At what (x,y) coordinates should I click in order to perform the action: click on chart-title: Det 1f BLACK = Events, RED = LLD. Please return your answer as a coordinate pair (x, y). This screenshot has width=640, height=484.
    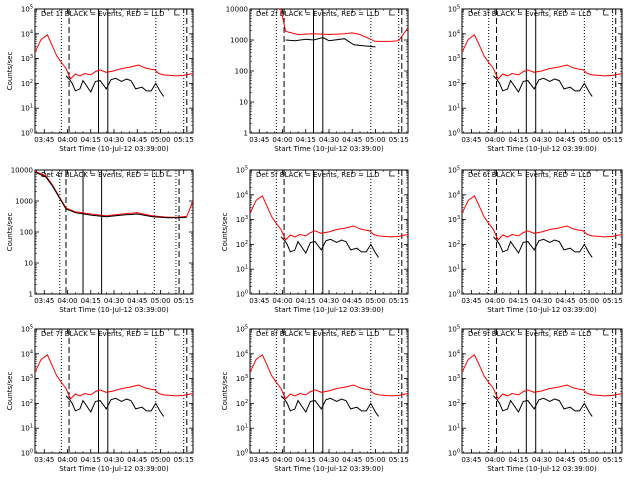
    Looking at the image, I should click on (102, 14).